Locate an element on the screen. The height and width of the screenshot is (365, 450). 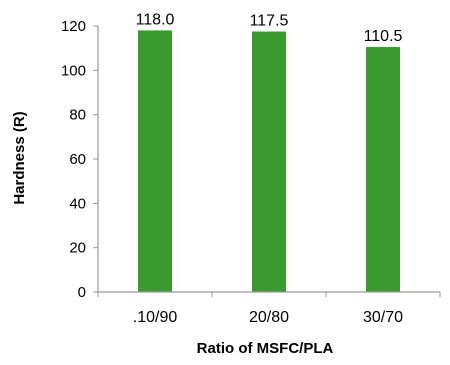
y-tick-label: 120 is located at coordinates (73, 26).